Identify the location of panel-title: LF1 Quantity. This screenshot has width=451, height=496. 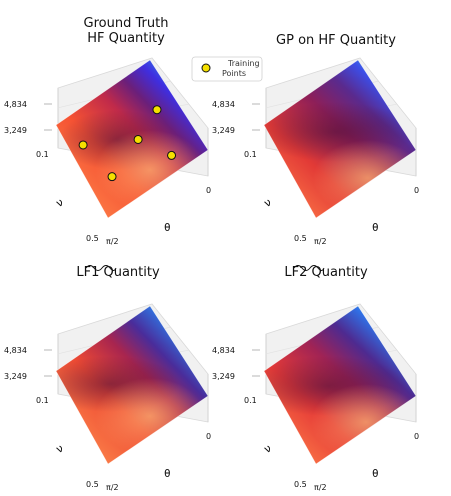
(118, 272).